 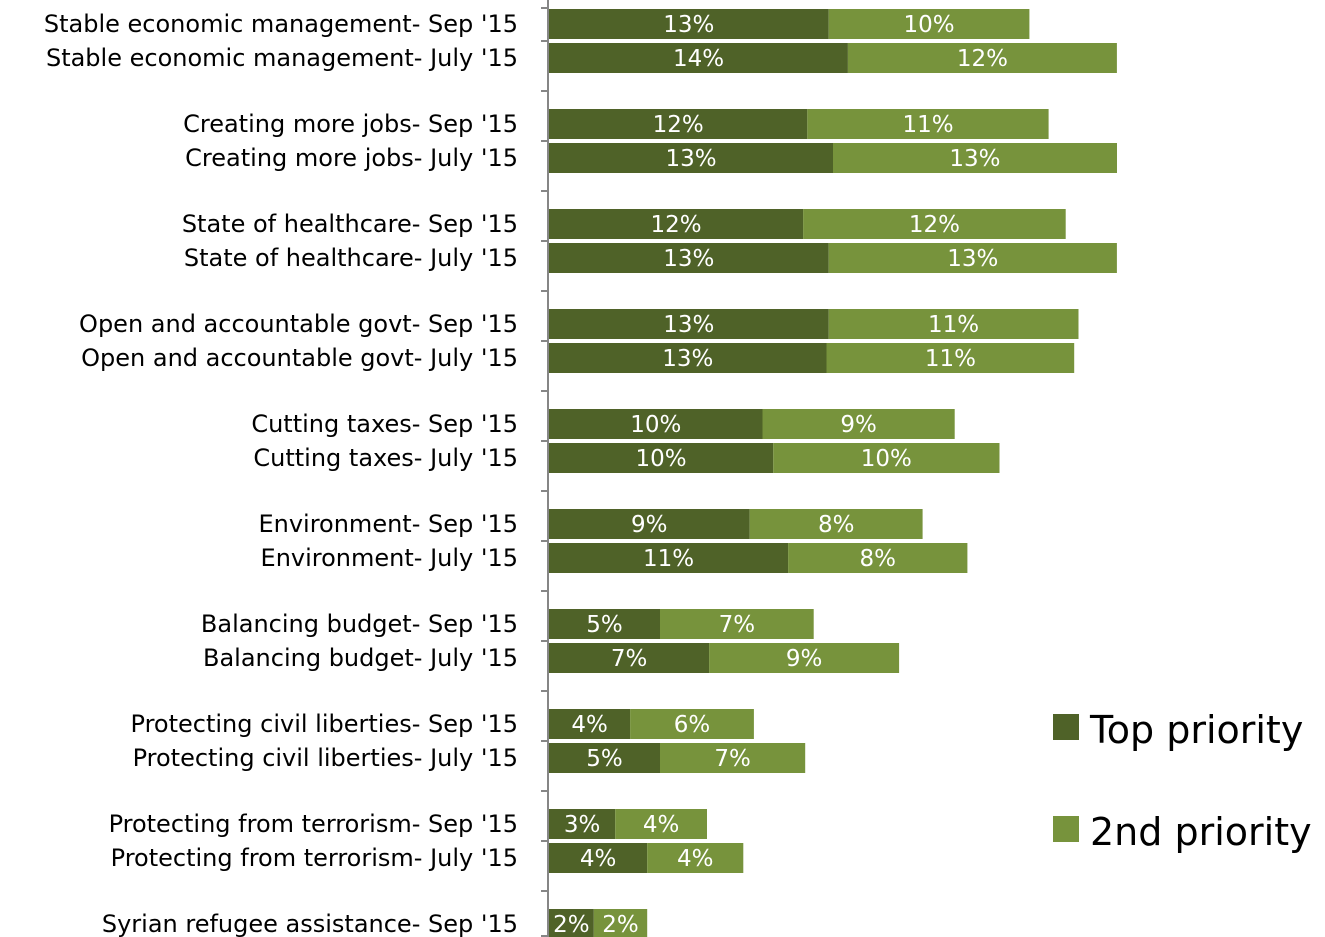 What do you see at coordinates (314, 858) in the screenshot?
I see `category-label: Protecting from terrorism- July '15` at bounding box center [314, 858].